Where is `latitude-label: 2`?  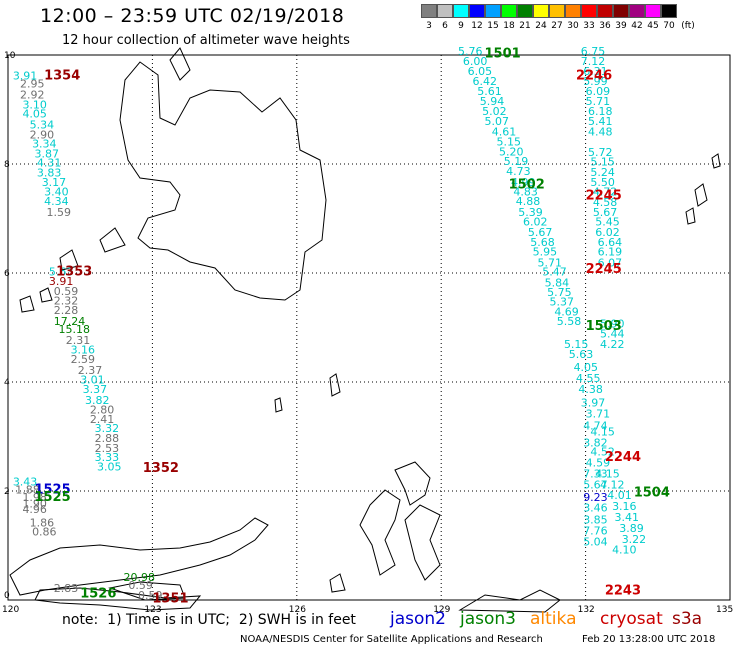 latitude-label: 2 is located at coordinates (7, 492).